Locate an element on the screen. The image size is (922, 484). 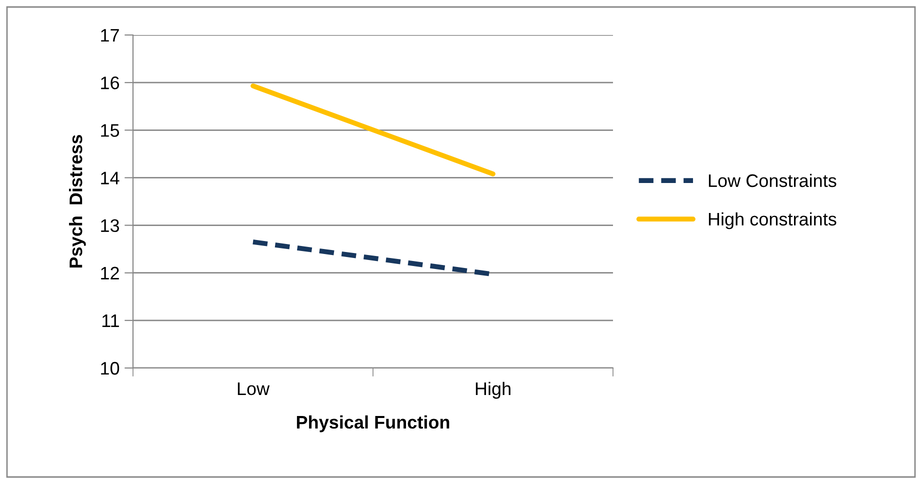
legend-label: High constraints is located at coordinates (772, 221).